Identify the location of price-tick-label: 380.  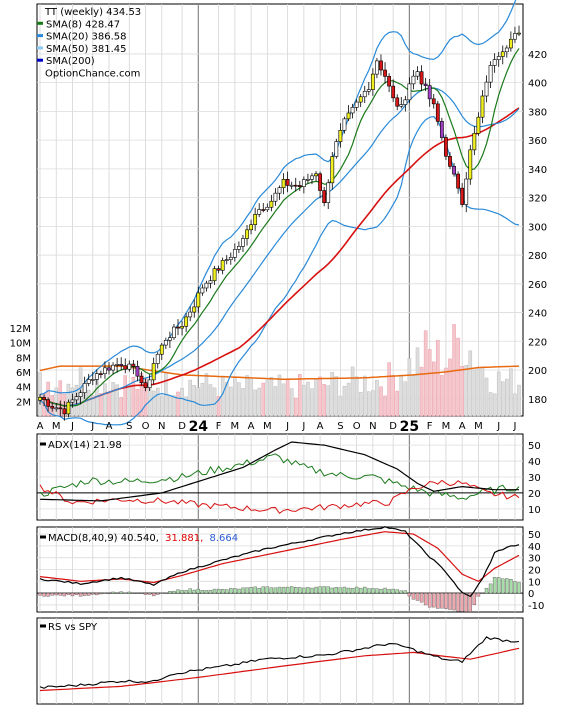
(537, 112).